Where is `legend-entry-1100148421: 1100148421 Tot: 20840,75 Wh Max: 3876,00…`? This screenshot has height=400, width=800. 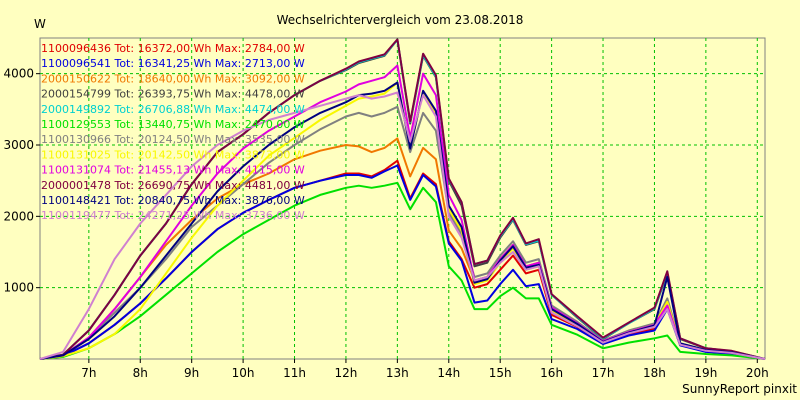
legend-entry-1100148421: 1100148421 Tot: 20840,75 Wh Max: 3876,00… is located at coordinates (173, 200).